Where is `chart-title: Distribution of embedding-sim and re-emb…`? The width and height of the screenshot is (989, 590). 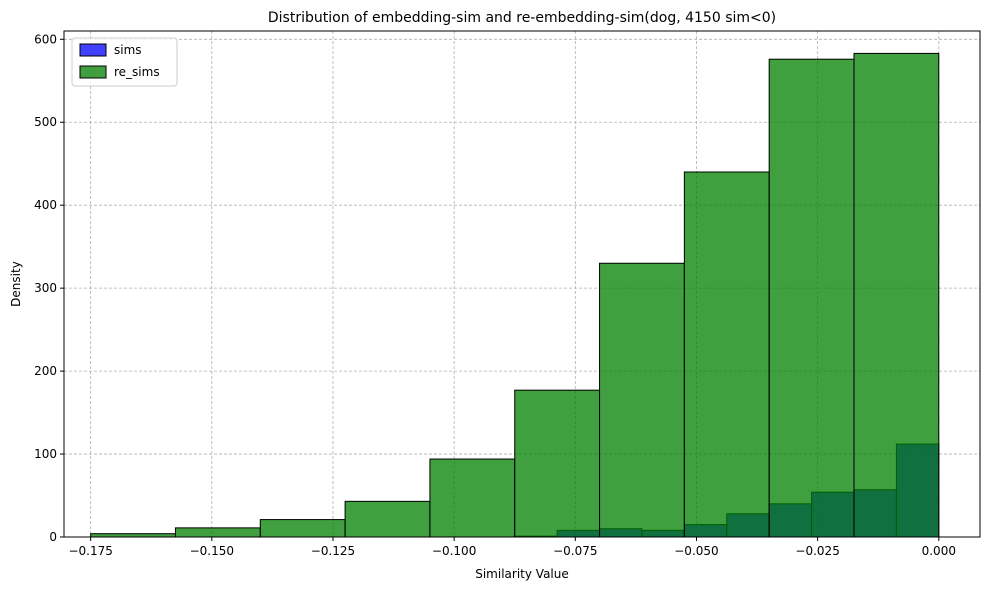
chart-title: Distribution of embedding-sim and re-emb… is located at coordinates (522, 18).